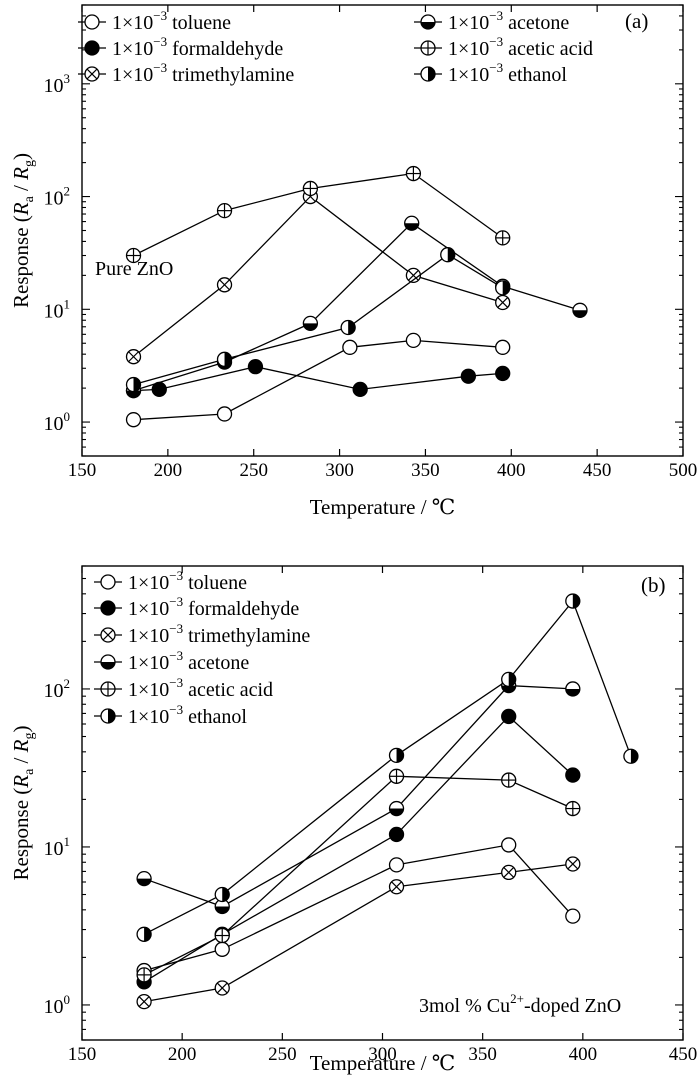  I want to click on y-axis-label-rg-sub: g, so click(29, 736).